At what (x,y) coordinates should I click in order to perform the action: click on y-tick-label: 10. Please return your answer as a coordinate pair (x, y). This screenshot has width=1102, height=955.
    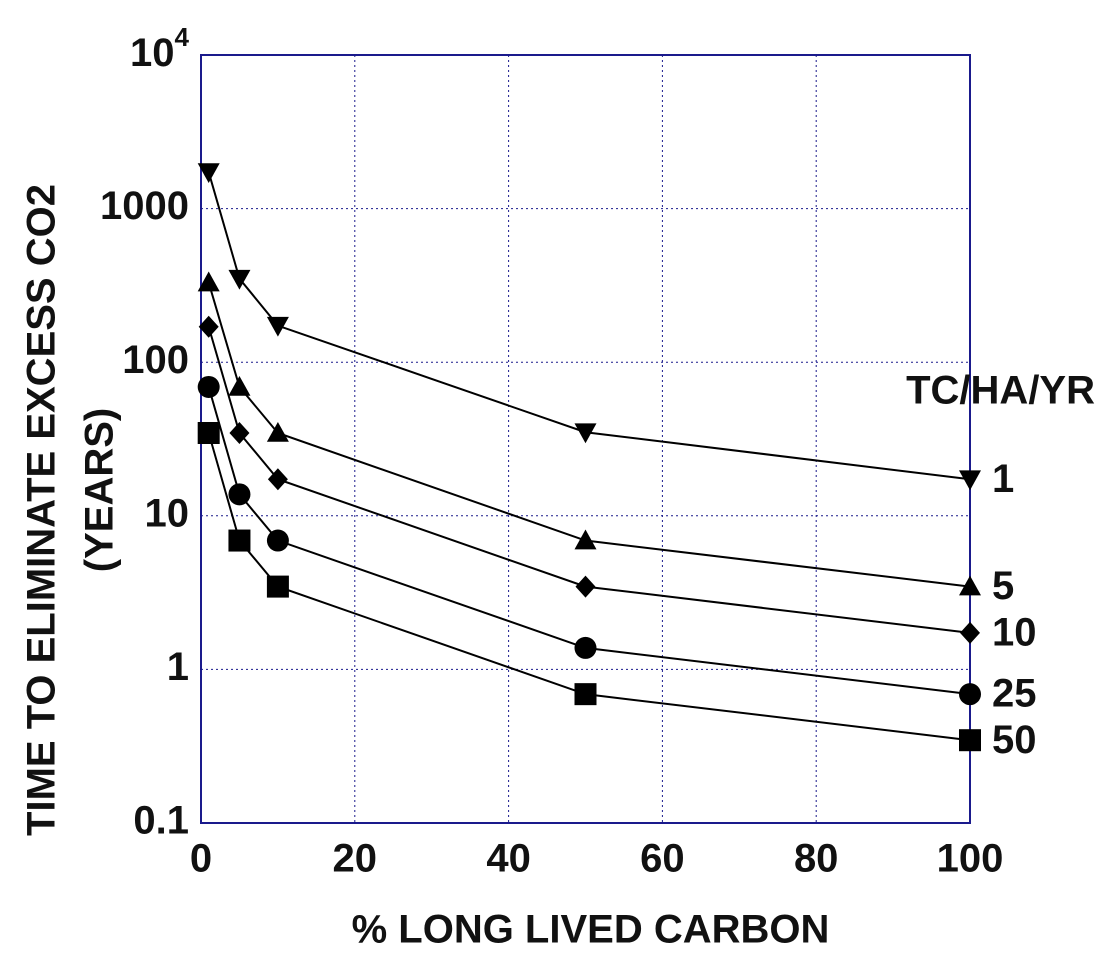
    Looking at the image, I should click on (167, 513).